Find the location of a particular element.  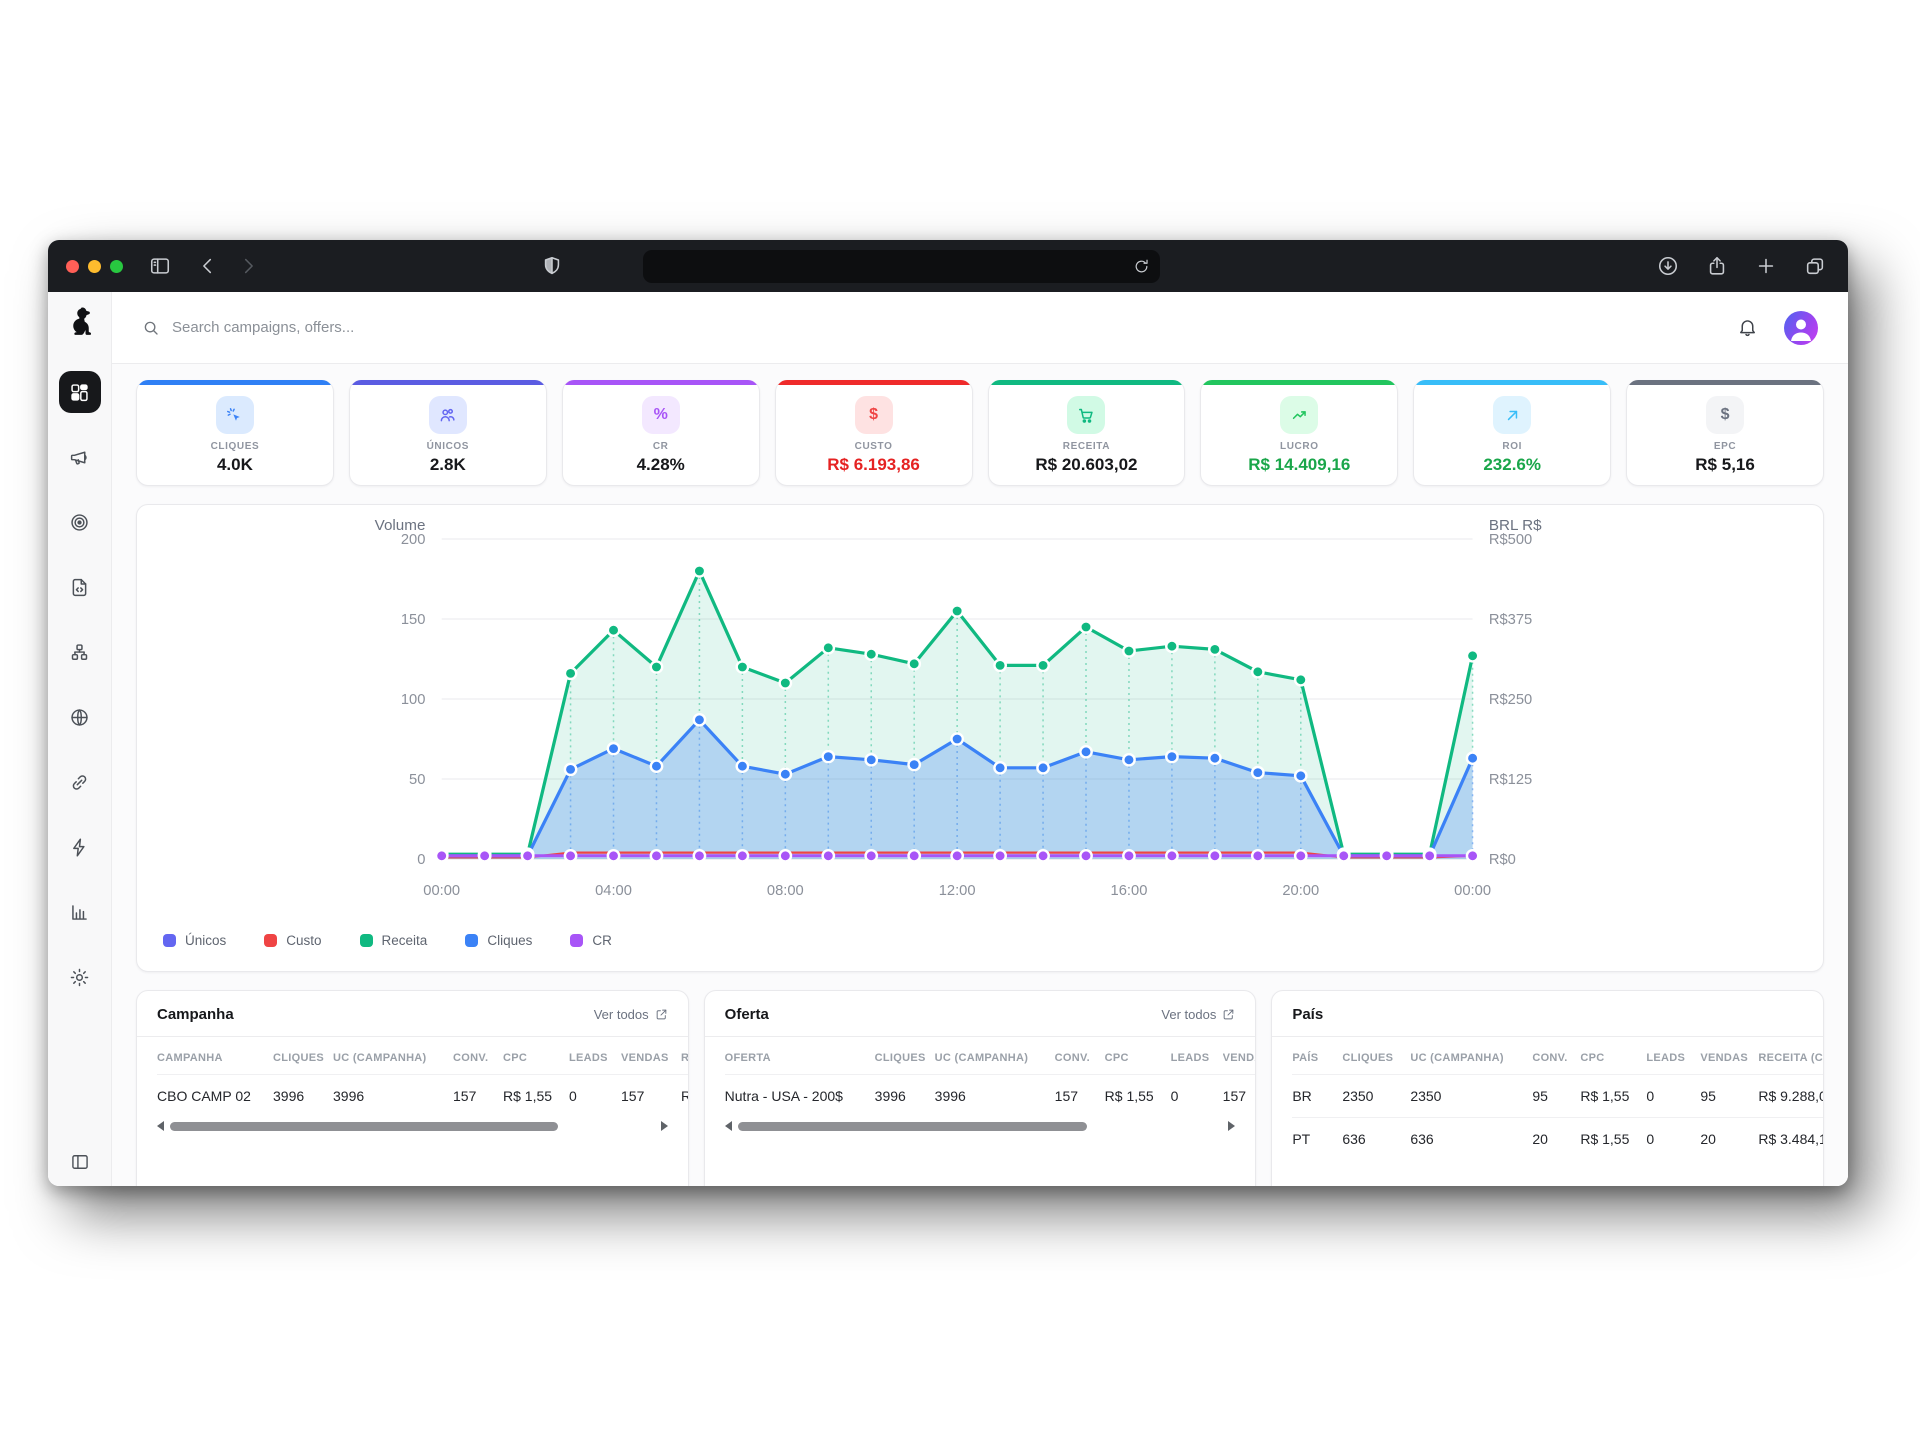

url-bar is located at coordinates (901, 266).